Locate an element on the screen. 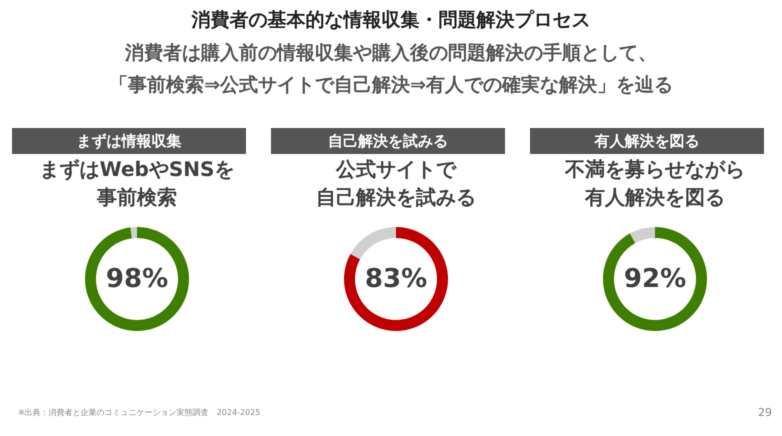  data-label: 83% is located at coordinates (396, 279).